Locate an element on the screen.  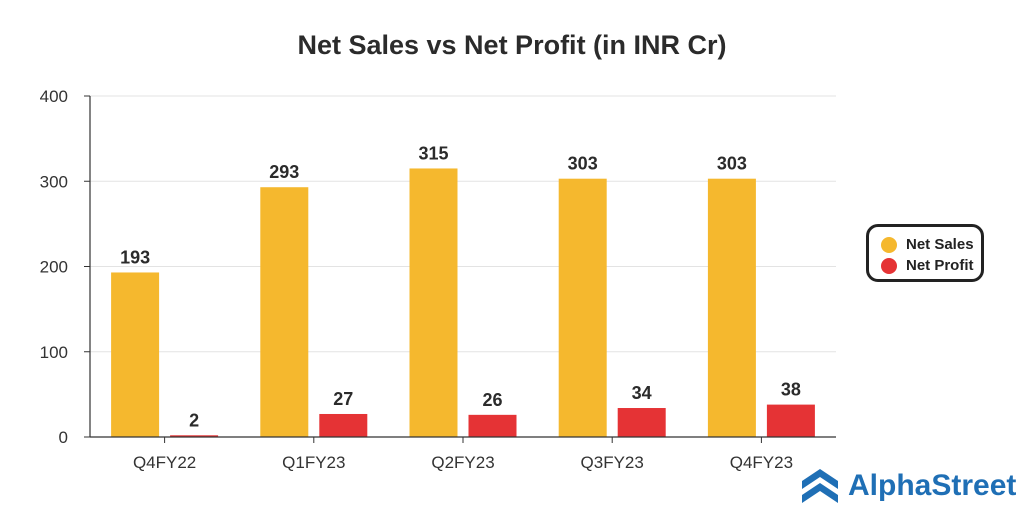
brand-logo: AlphaStreet is located at coordinates (908, 486).